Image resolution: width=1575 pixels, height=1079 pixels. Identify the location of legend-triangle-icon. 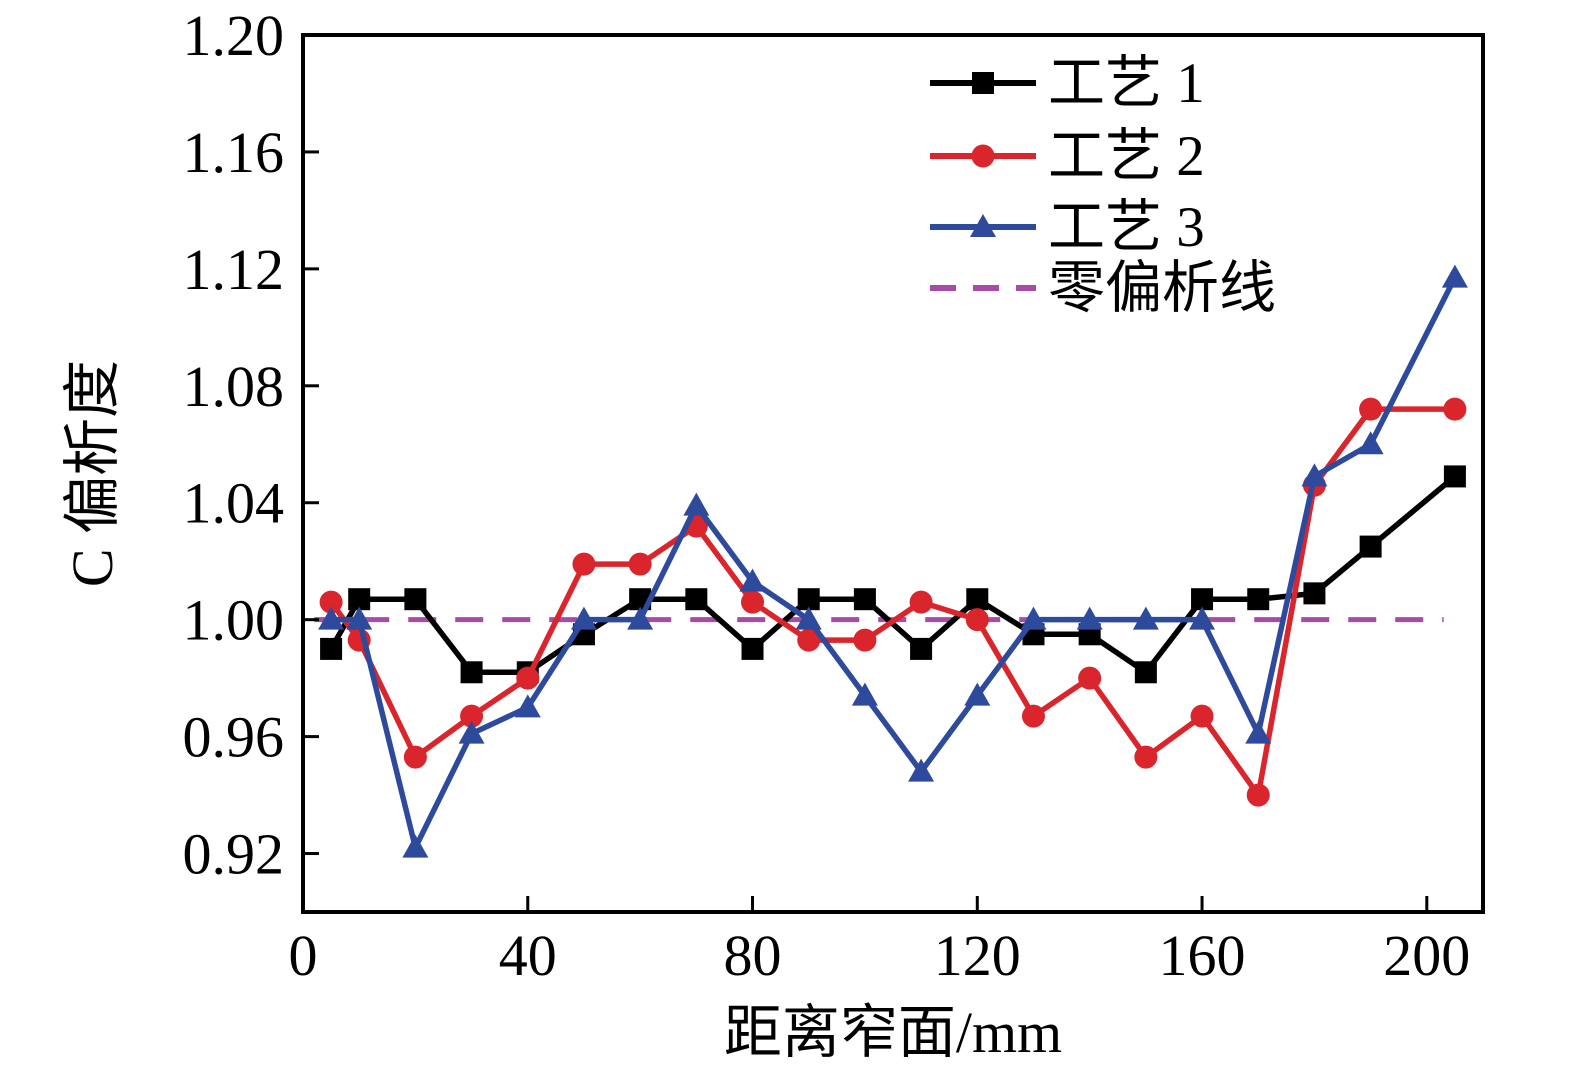
(983, 225).